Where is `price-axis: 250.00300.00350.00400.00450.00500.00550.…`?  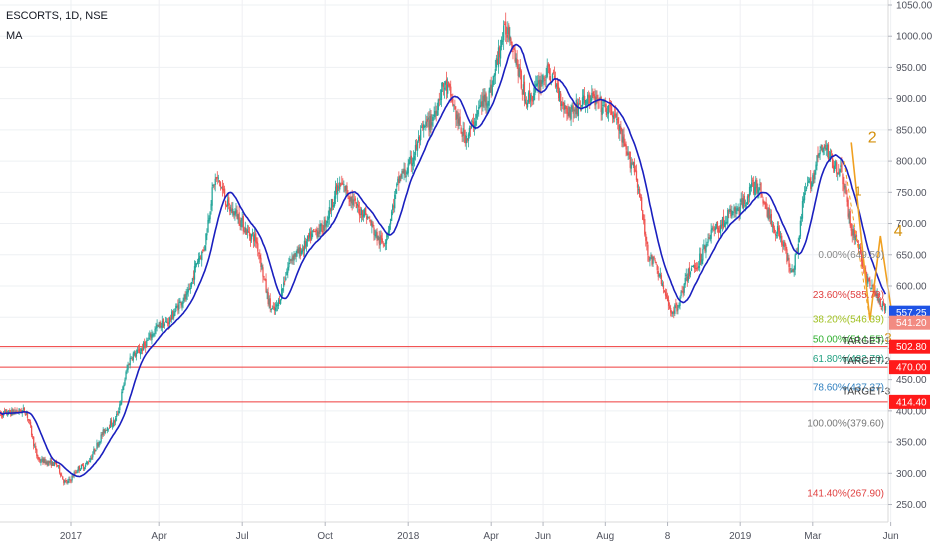
price-axis: 250.00300.00350.00400.00450.00500.00550.… is located at coordinates (909, 261).